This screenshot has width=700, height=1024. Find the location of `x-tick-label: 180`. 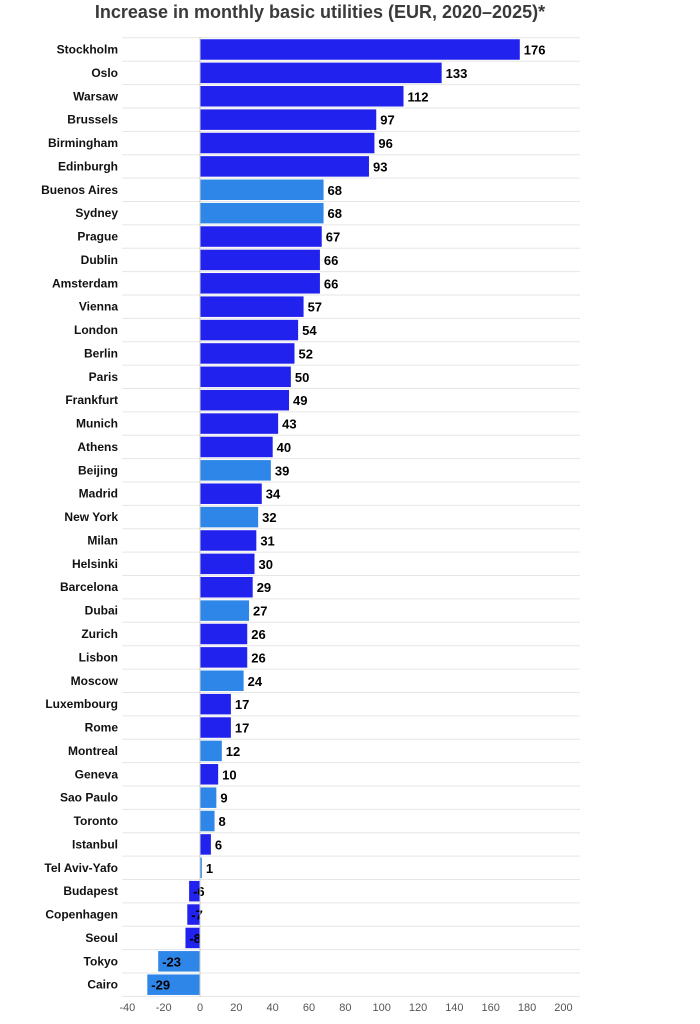

x-tick-label: 180 is located at coordinates (527, 1008).